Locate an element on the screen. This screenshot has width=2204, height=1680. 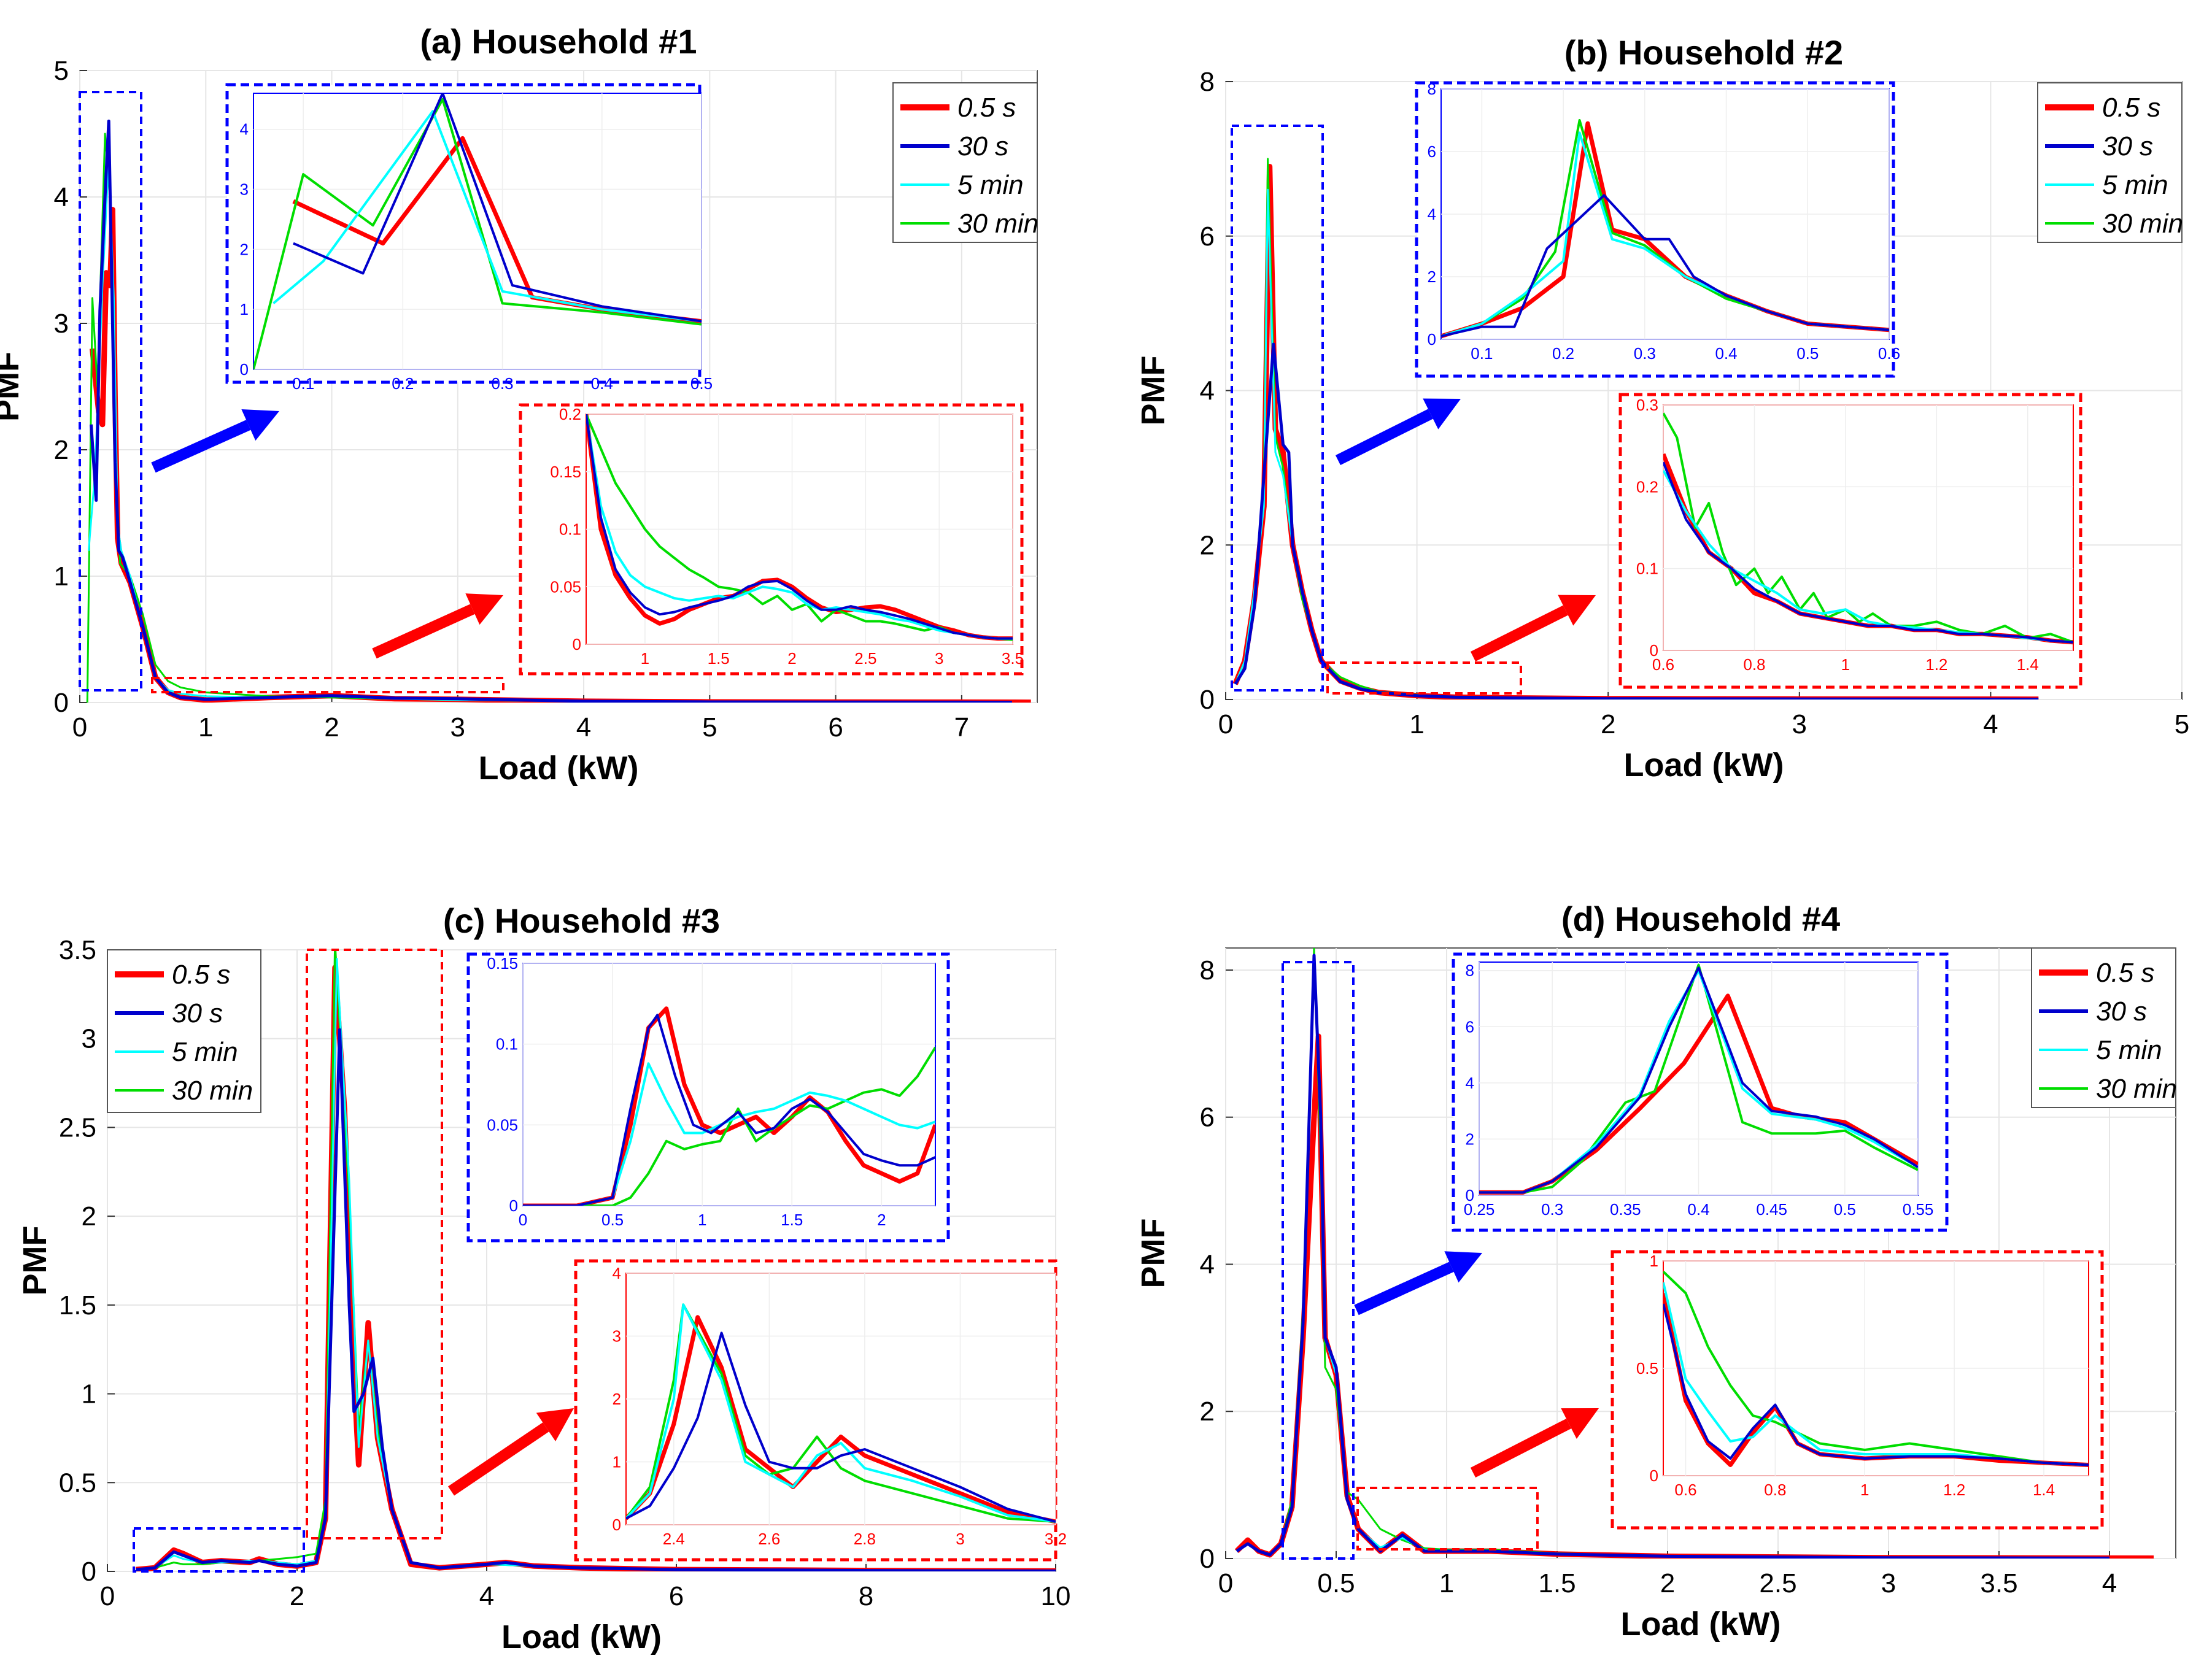
inset-x-tick-label: 1.5 is located at coordinates (719, 659).